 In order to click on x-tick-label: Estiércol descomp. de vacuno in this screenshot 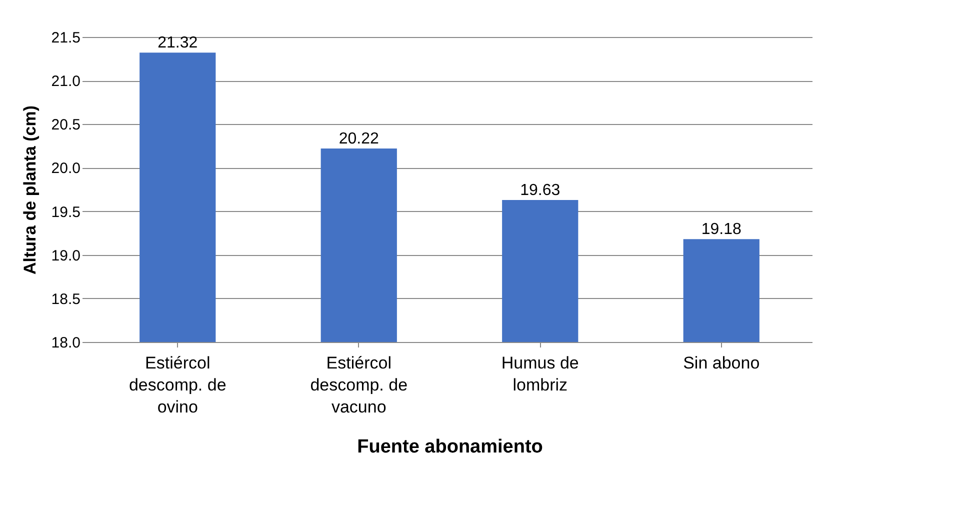, I will do `click(359, 385)`.